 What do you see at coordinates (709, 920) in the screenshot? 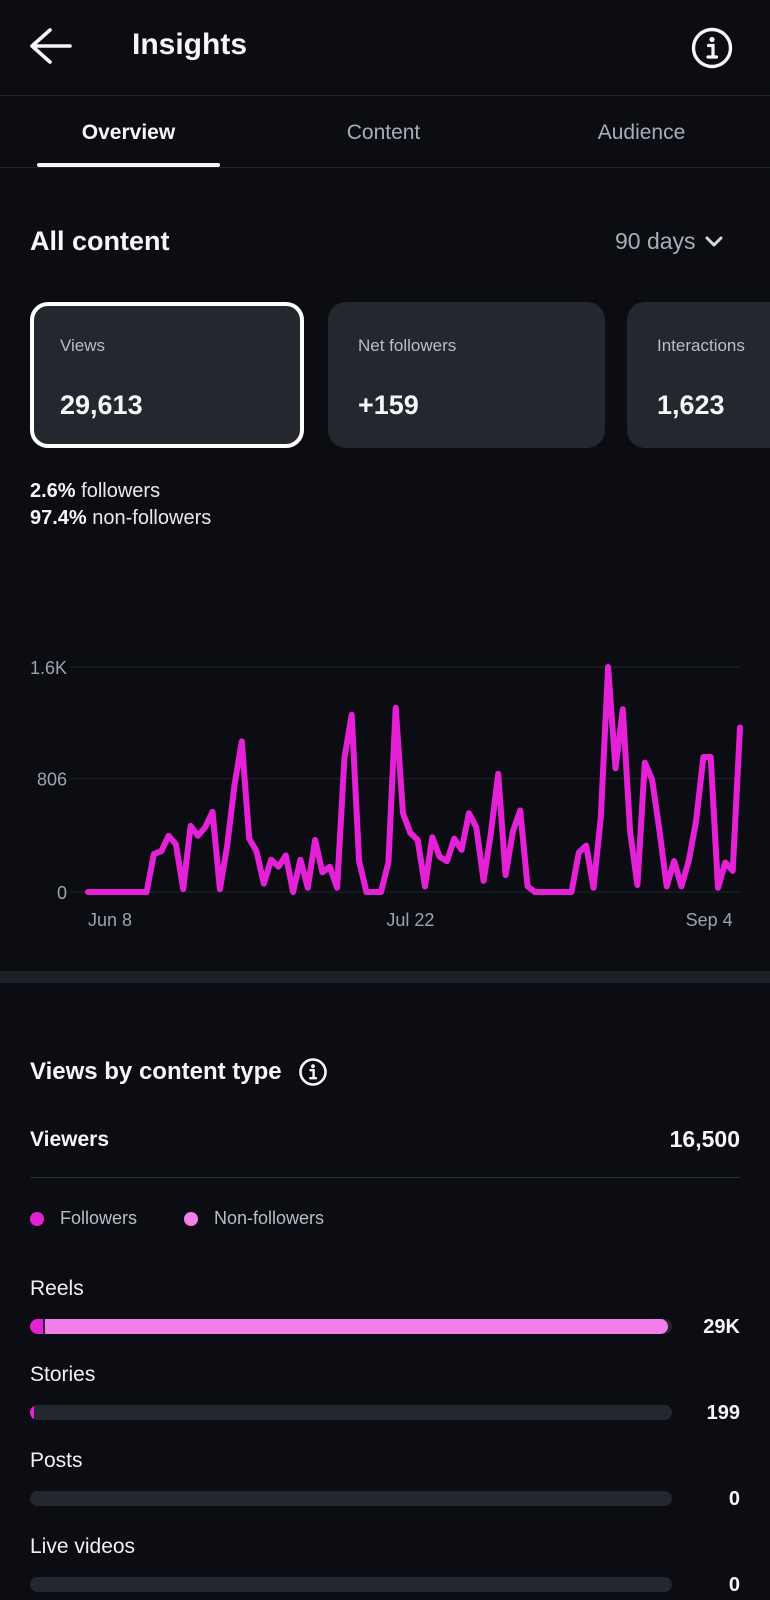
I see `x-tick-label: Sep 4` at bounding box center [709, 920].